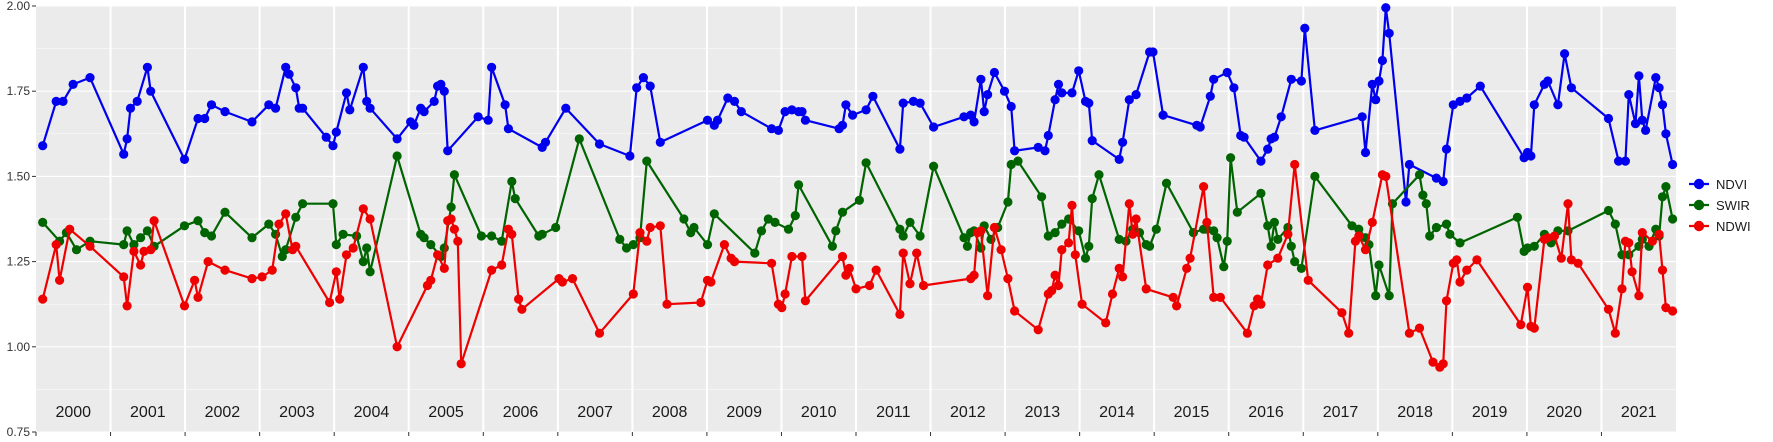  I want to click on year-label: 2005, so click(446, 412).